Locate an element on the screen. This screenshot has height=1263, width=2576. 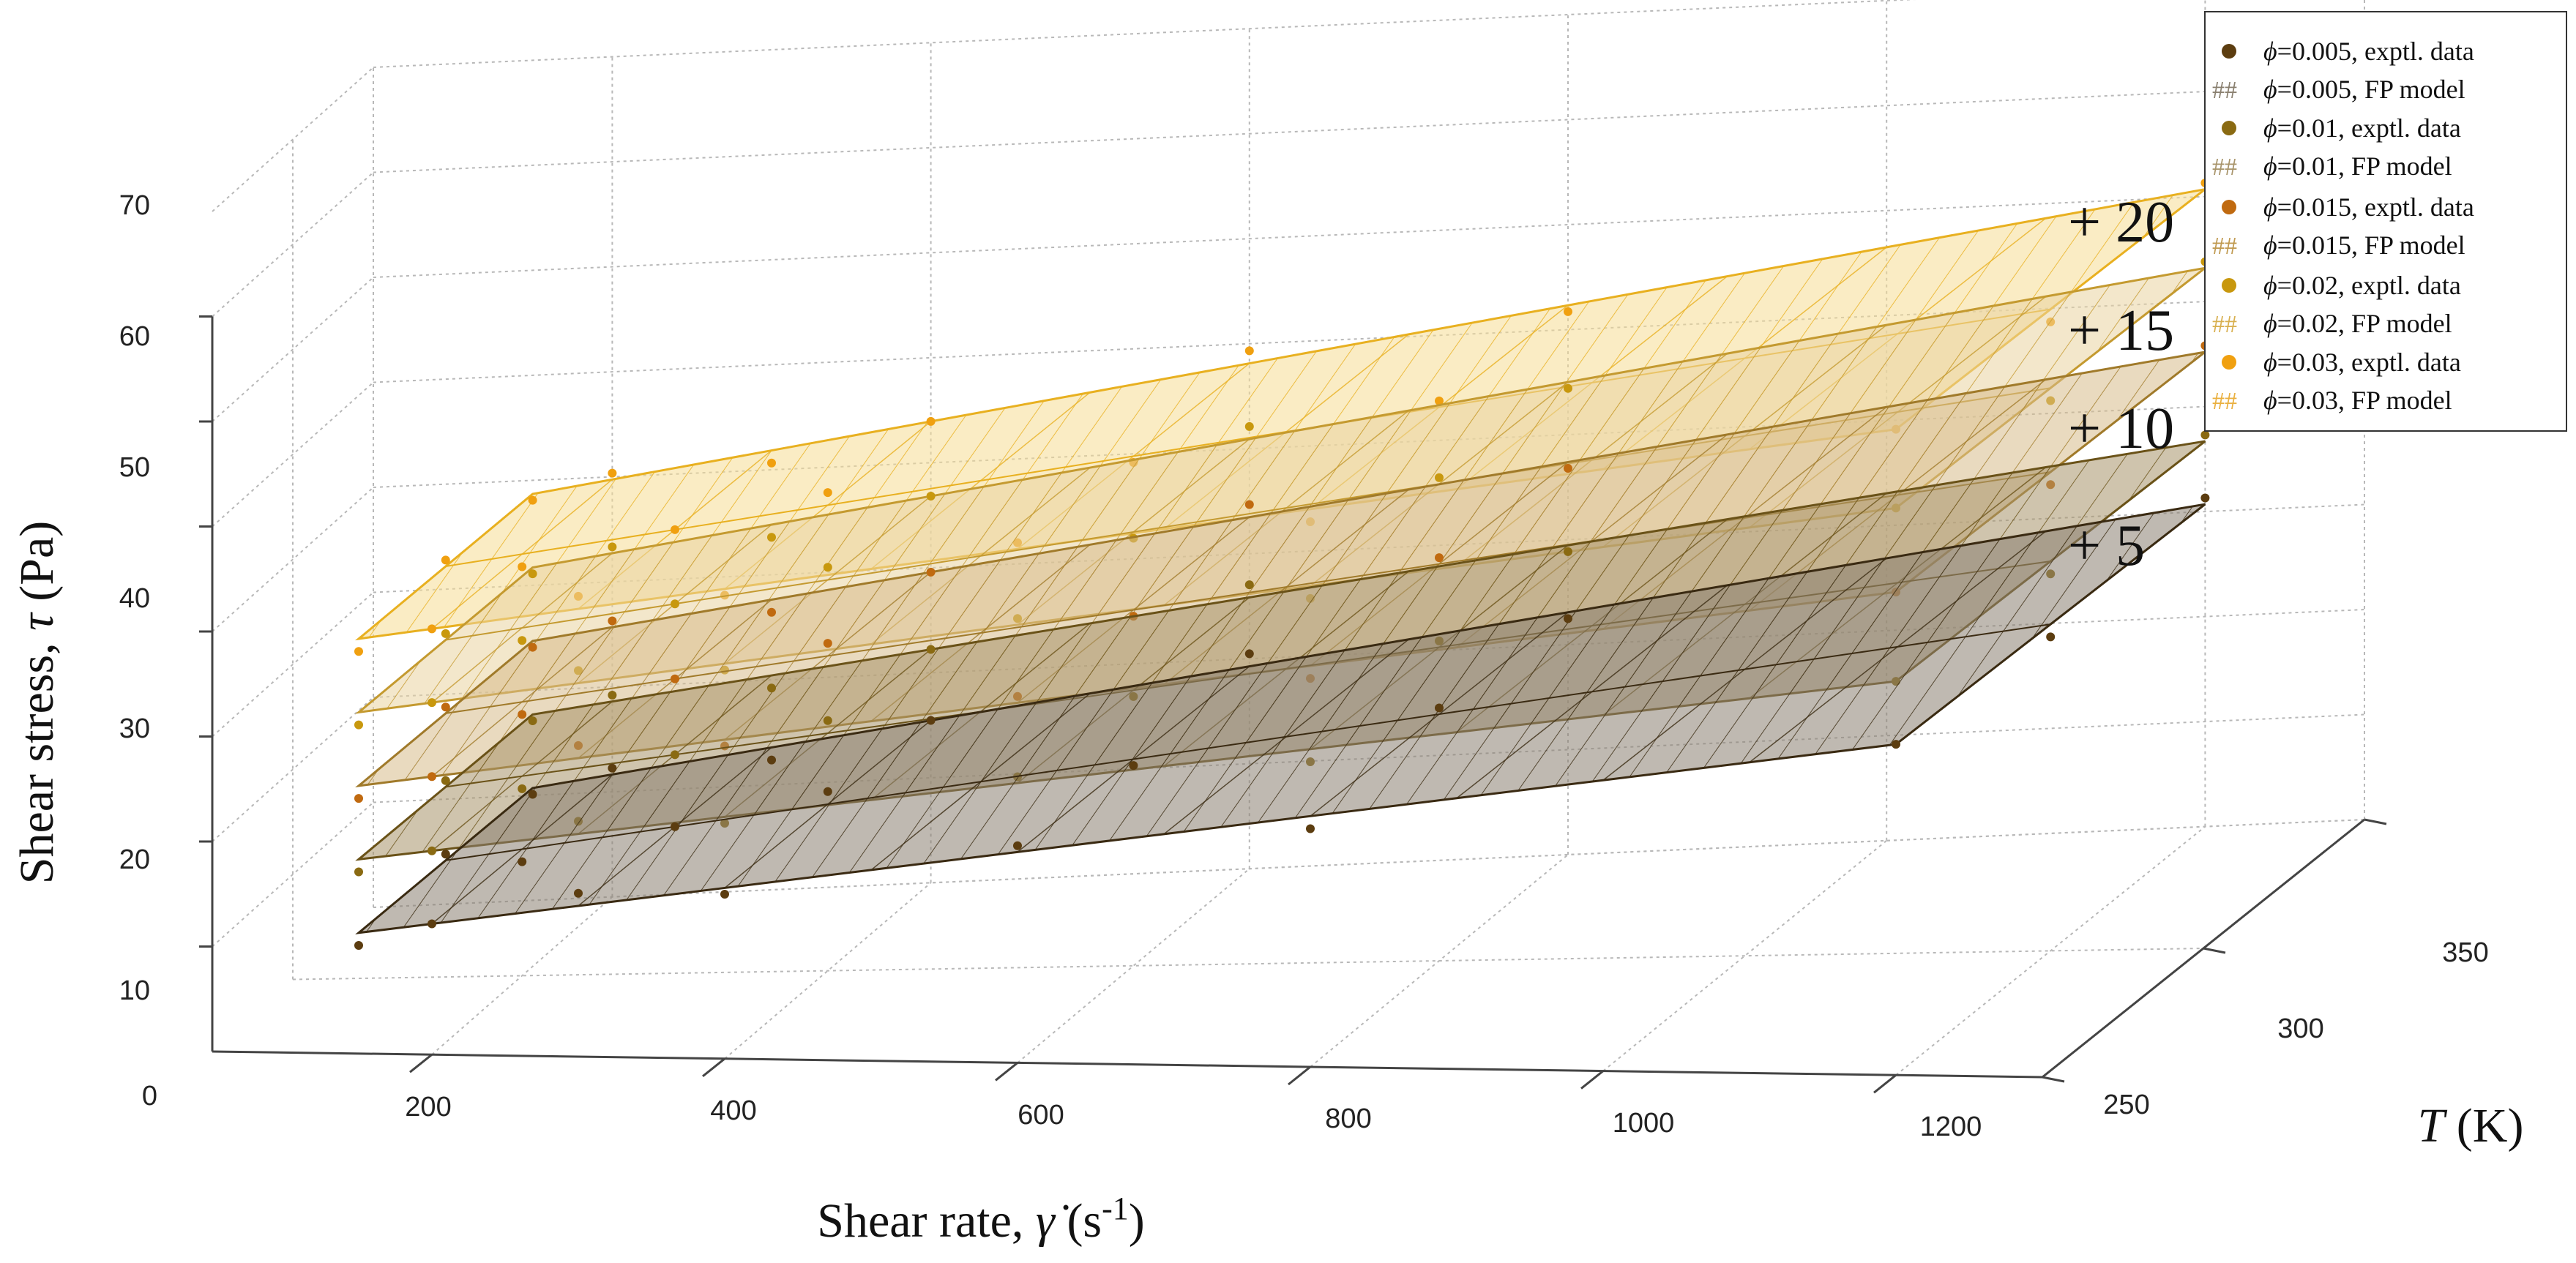
y-tick-label: 0 is located at coordinates (149, 1096).